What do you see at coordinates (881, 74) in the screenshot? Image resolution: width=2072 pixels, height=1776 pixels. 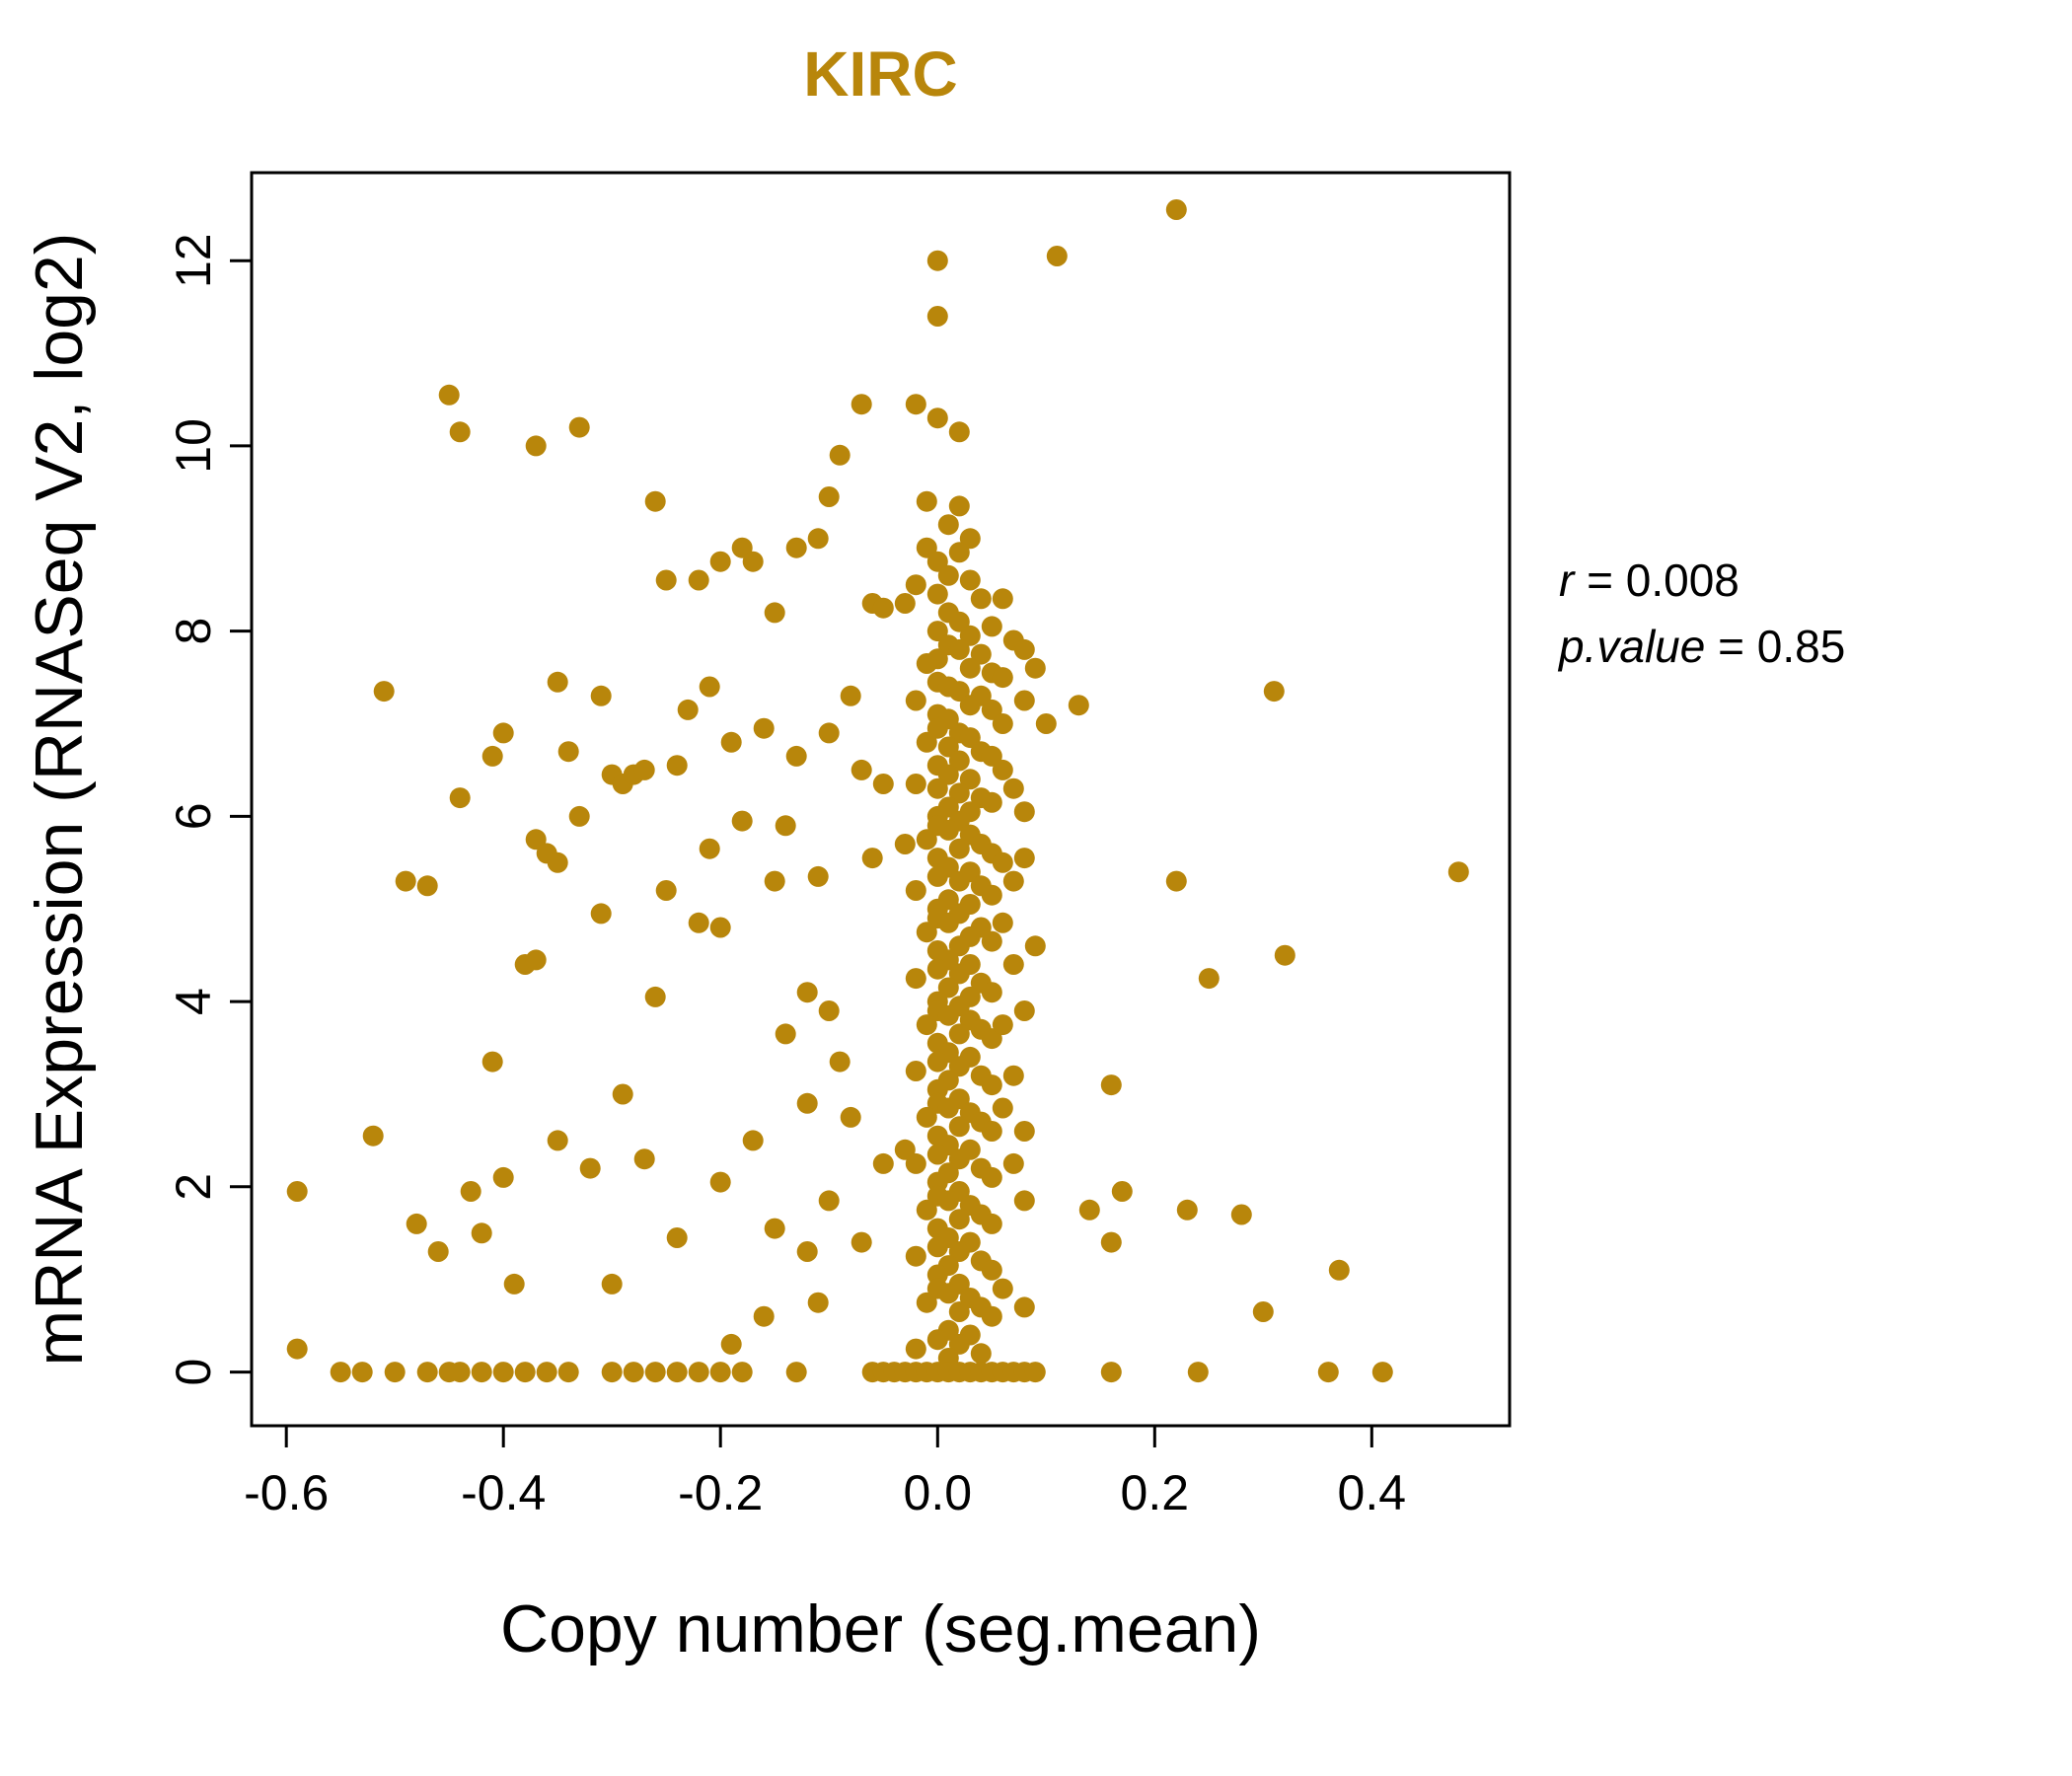 I see `chart-title: KIRC` at bounding box center [881, 74].